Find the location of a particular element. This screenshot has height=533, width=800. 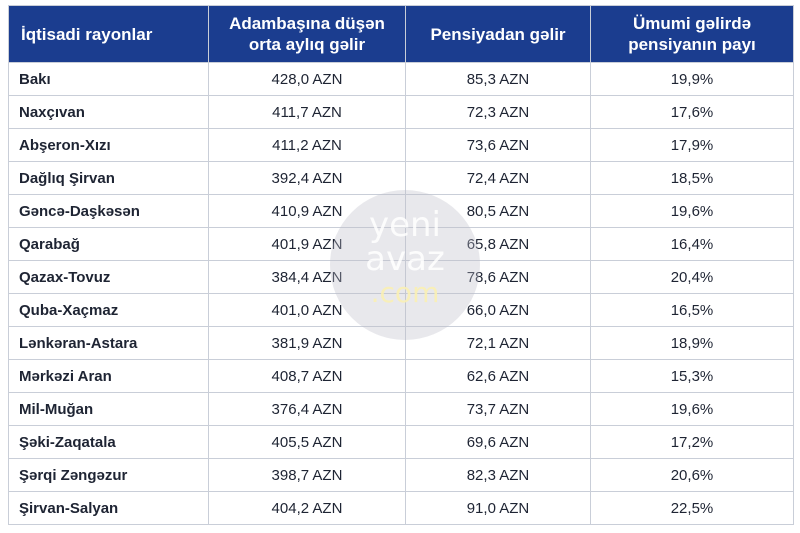

value-cell: 80,5 AZN is located at coordinates (498, 211).